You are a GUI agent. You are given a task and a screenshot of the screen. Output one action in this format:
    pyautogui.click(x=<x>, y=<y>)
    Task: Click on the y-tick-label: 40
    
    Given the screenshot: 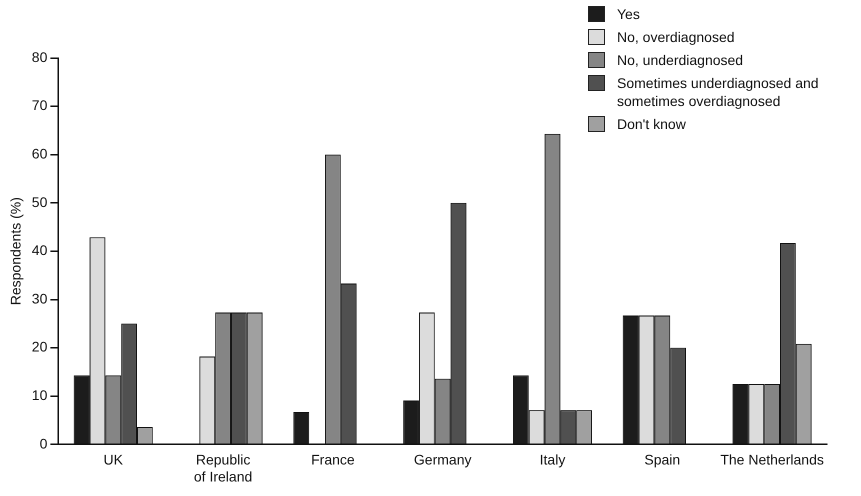 What is the action you would take?
    pyautogui.click(x=40, y=250)
    